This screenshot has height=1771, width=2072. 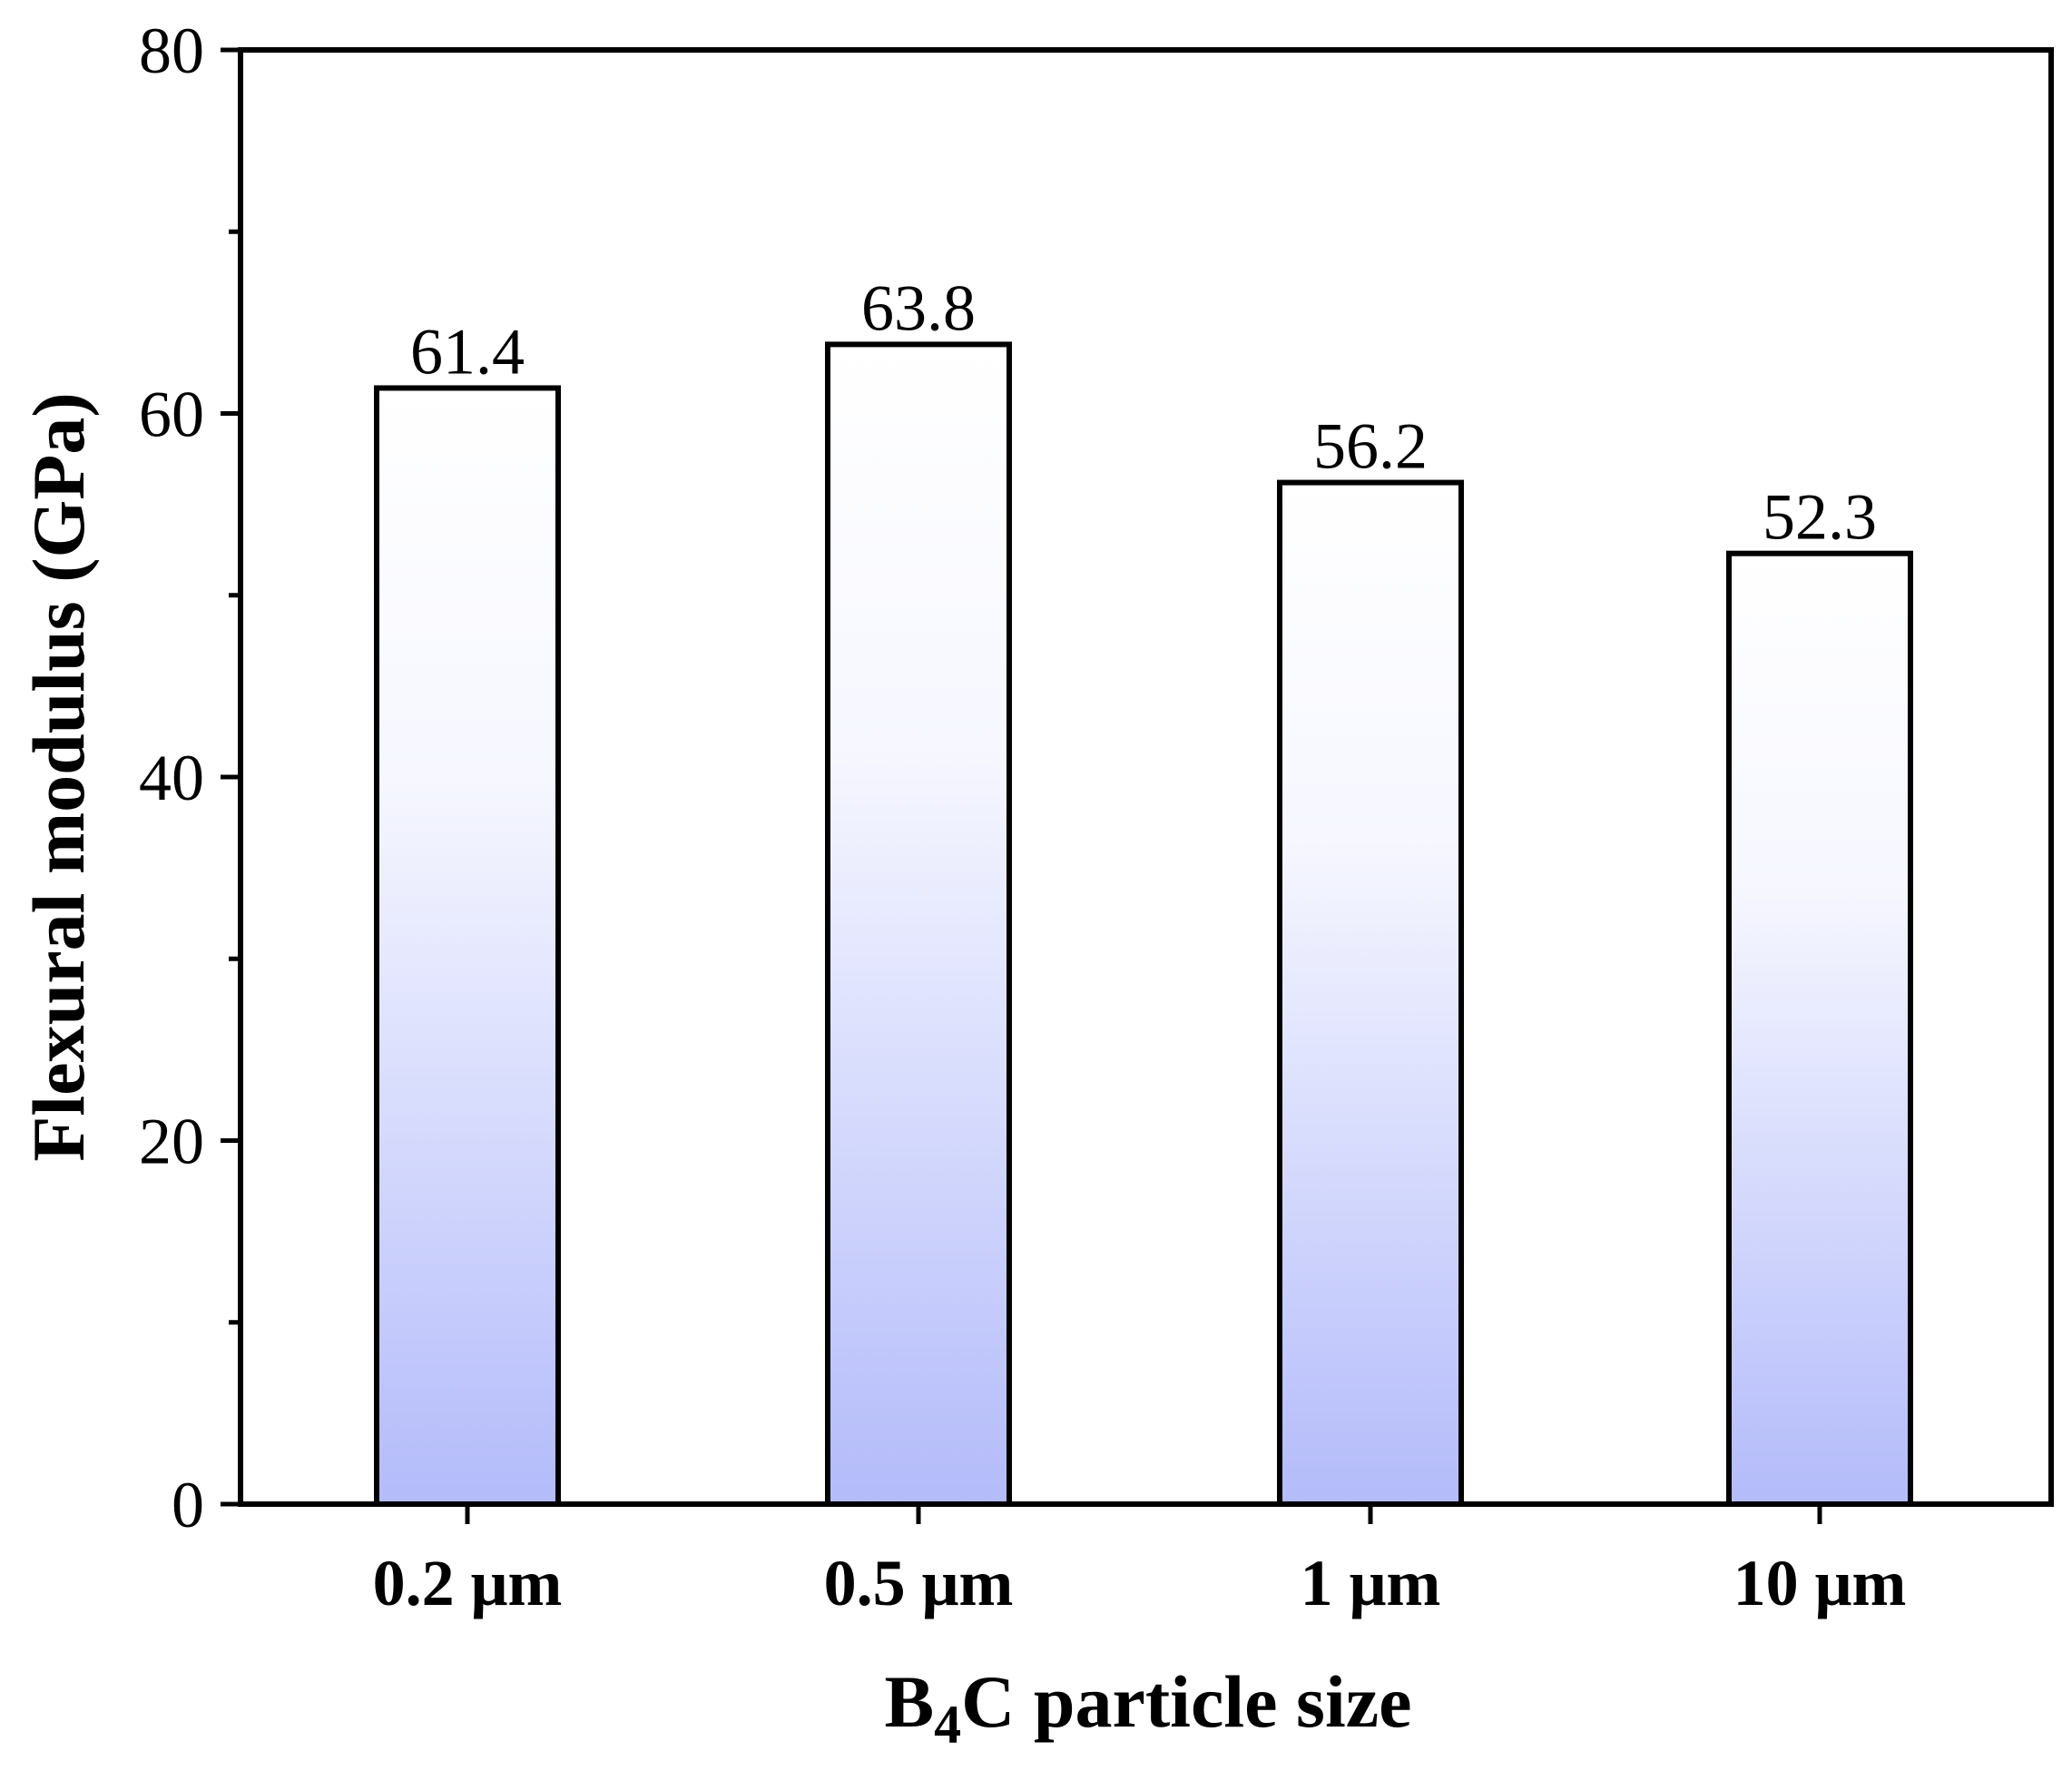 I want to click on data-label-3: 56.2, so click(x=1370, y=446).